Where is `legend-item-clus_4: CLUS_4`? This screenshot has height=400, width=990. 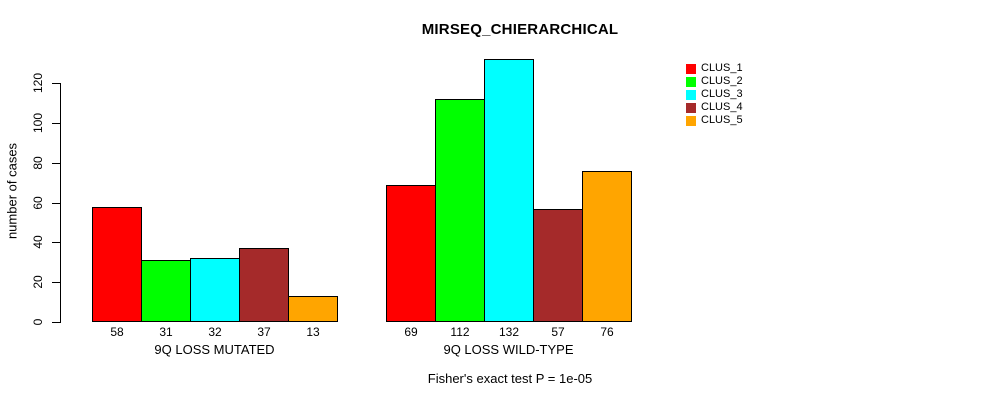 legend-item-clus_4: CLUS_4 is located at coordinates (714, 107).